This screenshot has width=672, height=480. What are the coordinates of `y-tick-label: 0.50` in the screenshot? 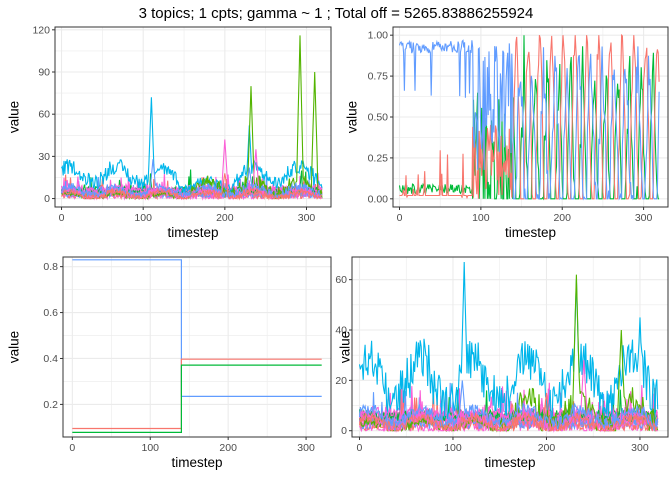 It's located at (378, 118).